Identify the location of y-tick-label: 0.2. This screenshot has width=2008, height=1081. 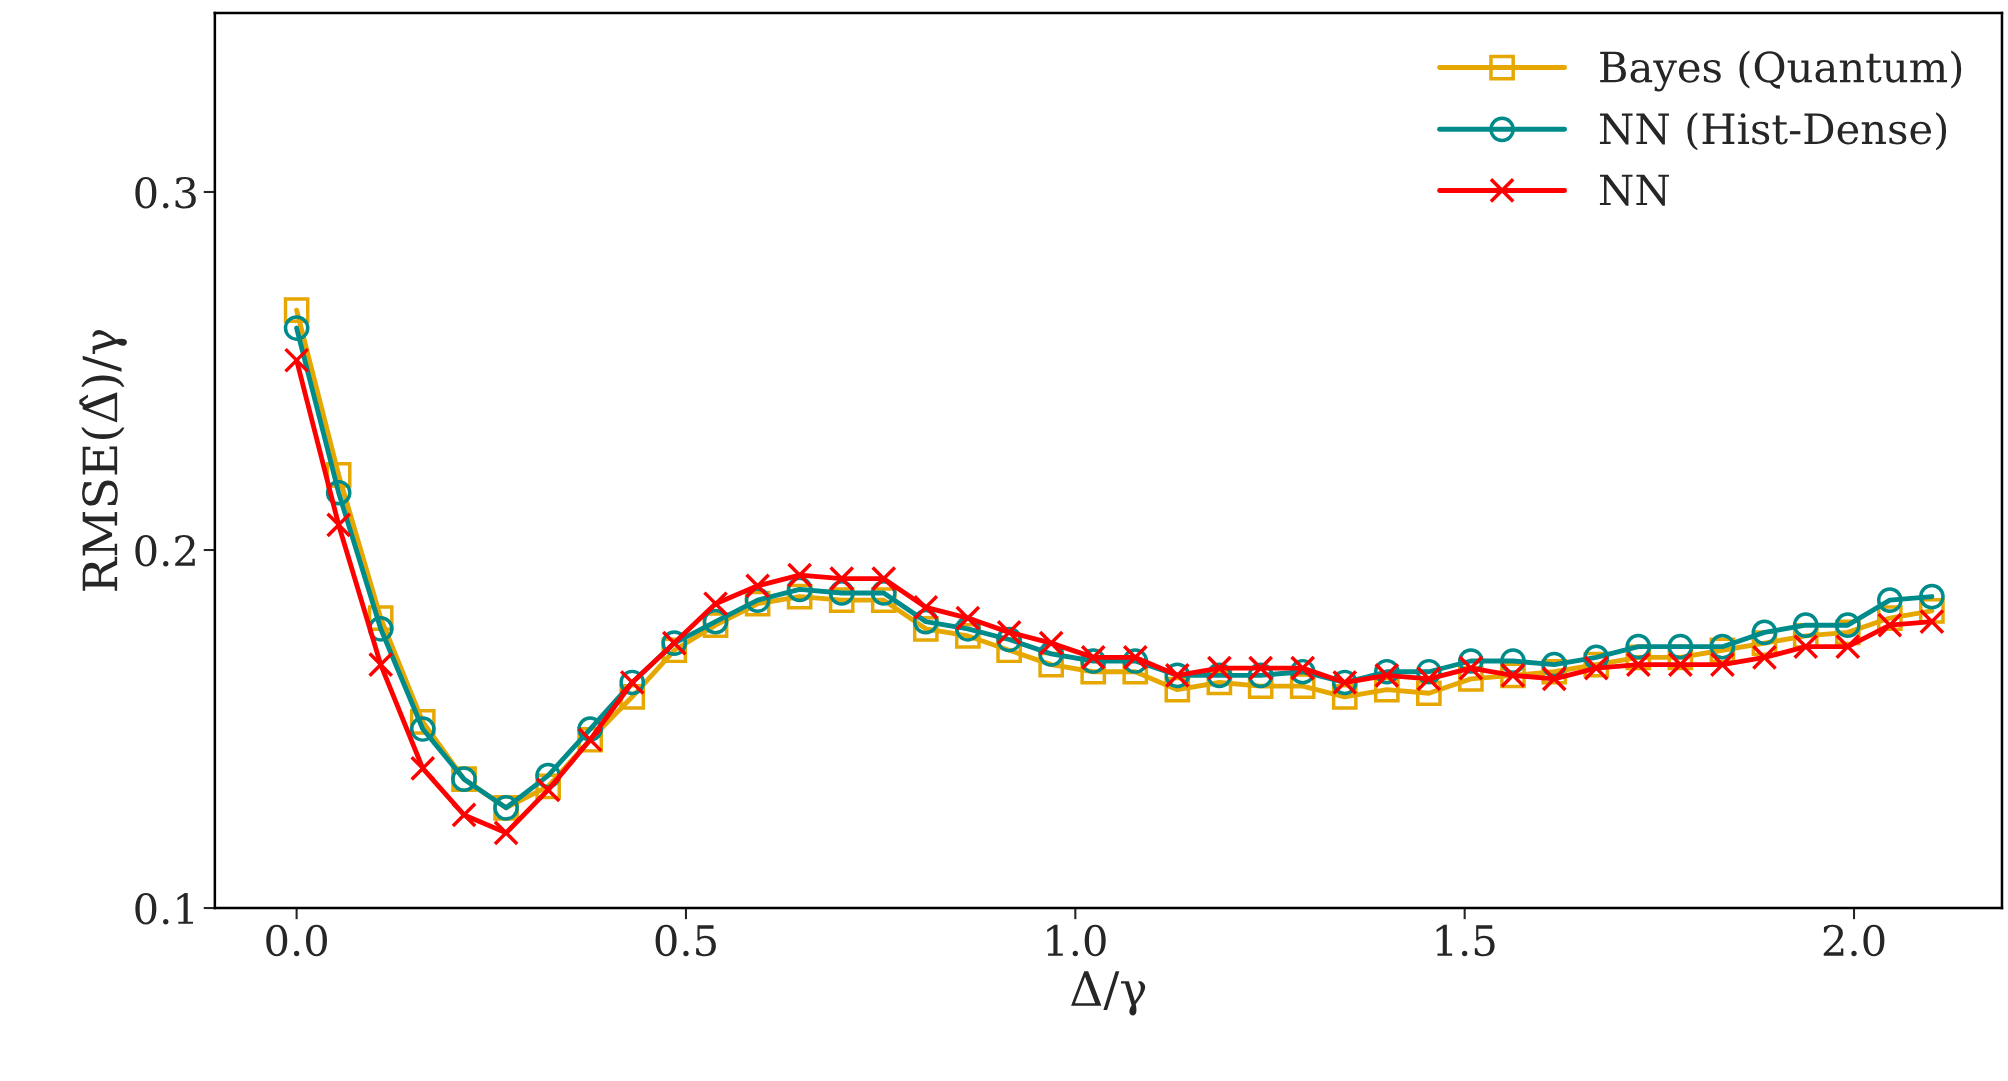
(165, 550).